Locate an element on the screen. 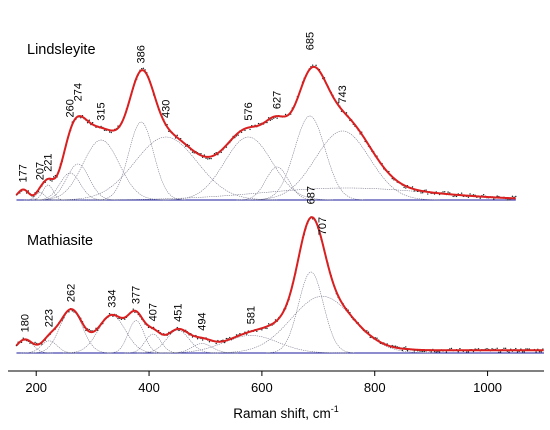 This screenshot has height=430, width=550. peak-label: 274 is located at coordinates (79, 92).